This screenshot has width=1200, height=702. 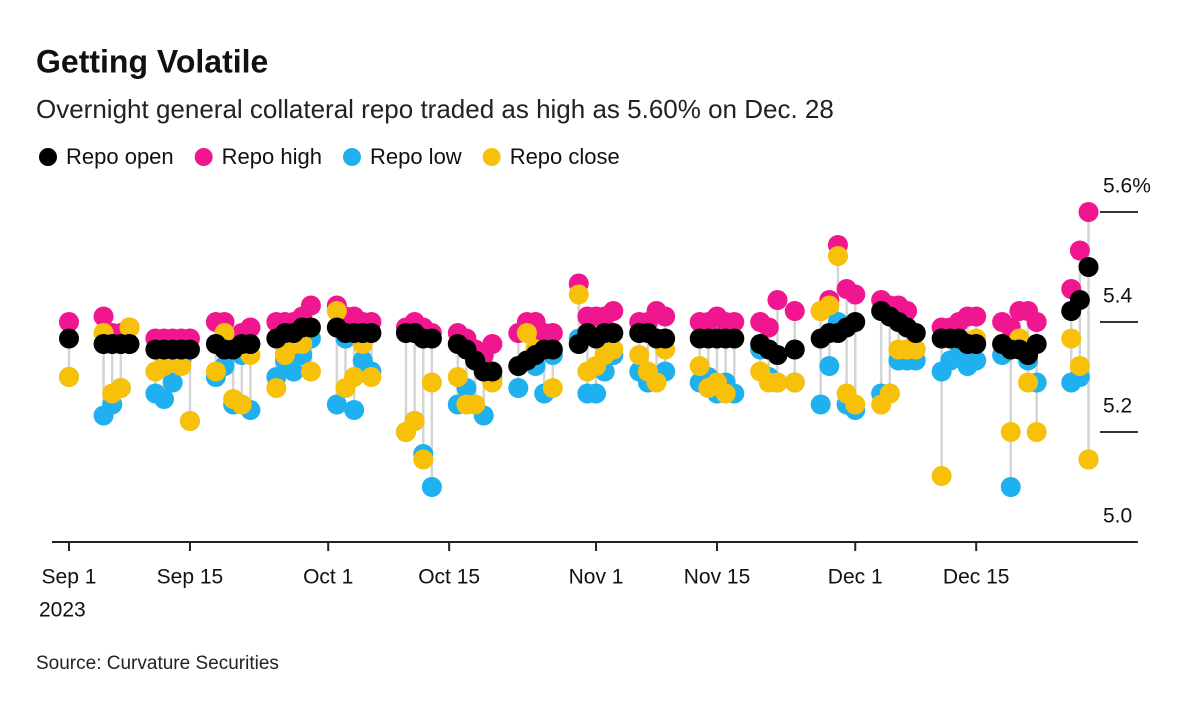 What do you see at coordinates (328, 577) in the screenshot?
I see `x-tick-label: Oct 1` at bounding box center [328, 577].